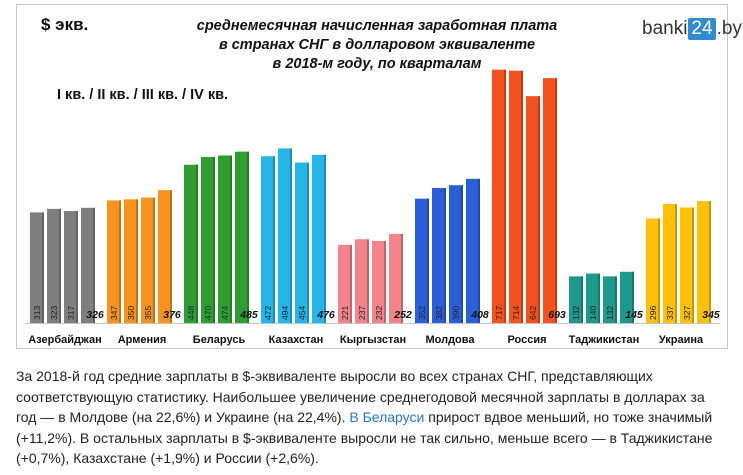  What do you see at coordinates (387, 417) in the screenshot?
I see `belarus-link: В Беларуси` at bounding box center [387, 417].